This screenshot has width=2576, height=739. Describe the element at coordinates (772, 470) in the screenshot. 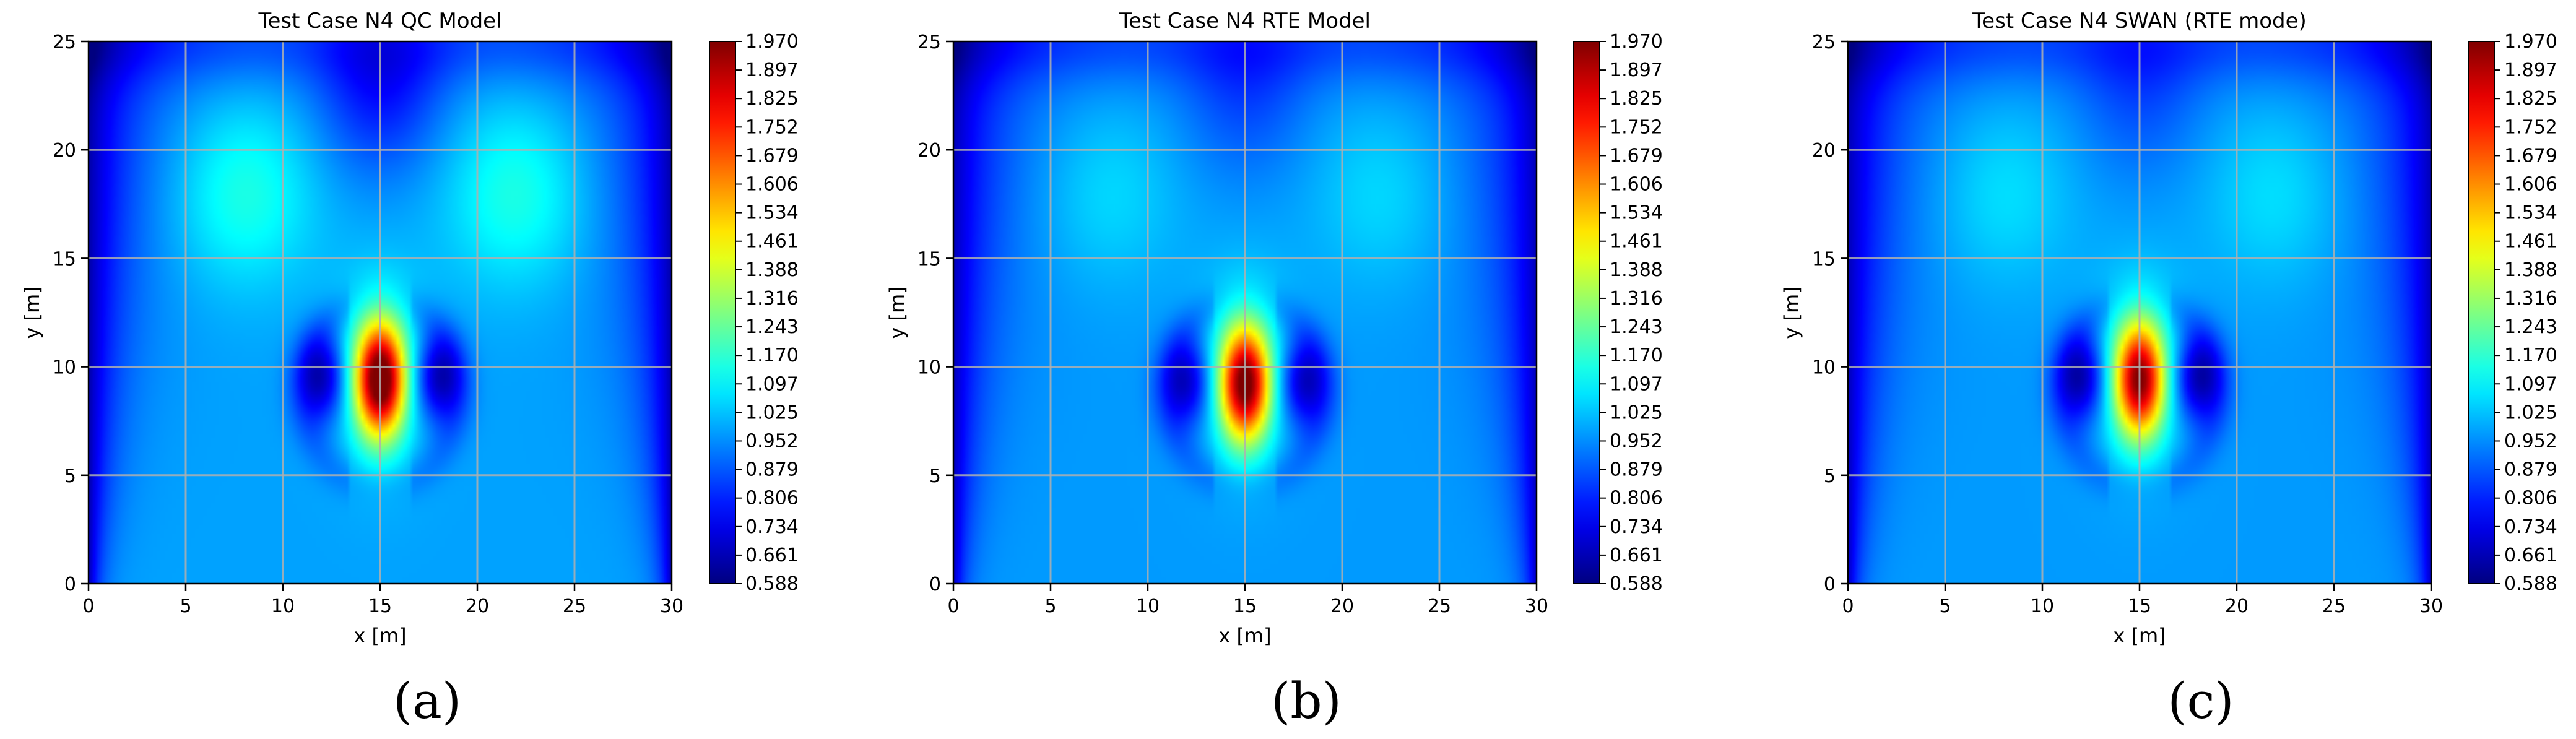

I see `colorbar-tick-label: 0.879` at that location.